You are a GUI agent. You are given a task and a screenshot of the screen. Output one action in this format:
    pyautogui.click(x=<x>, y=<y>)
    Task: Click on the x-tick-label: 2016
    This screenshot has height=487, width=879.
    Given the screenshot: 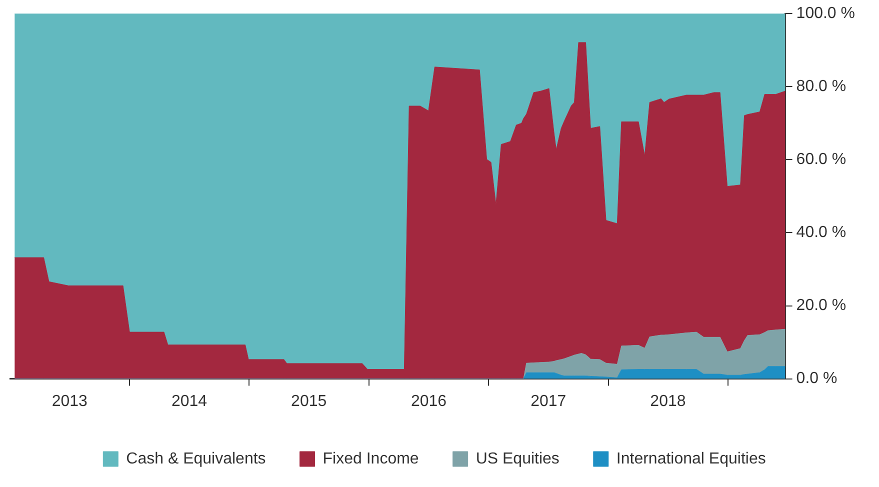 What is the action you would take?
    pyautogui.click(x=428, y=401)
    